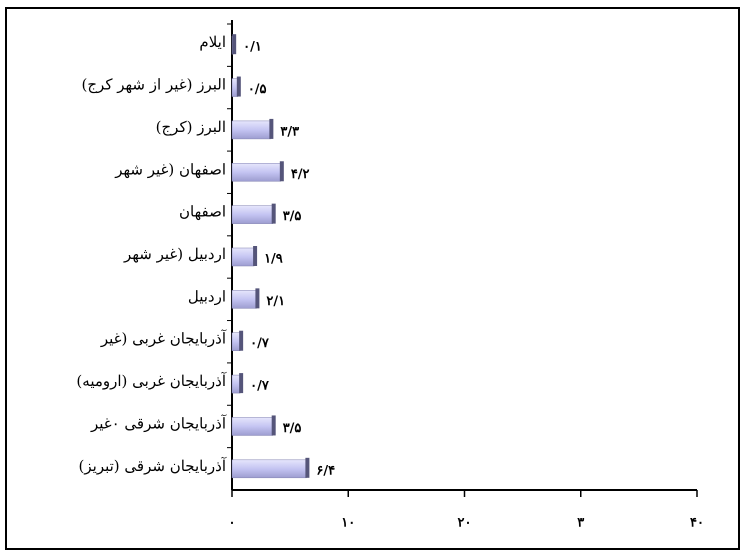 Image resolution: width=746 pixels, height=550 pixels. What do you see at coordinates (174, 254) in the screenshot?
I see `y-tick-label: اردبیل (غیر شهر` at bounding box center [174, 254].